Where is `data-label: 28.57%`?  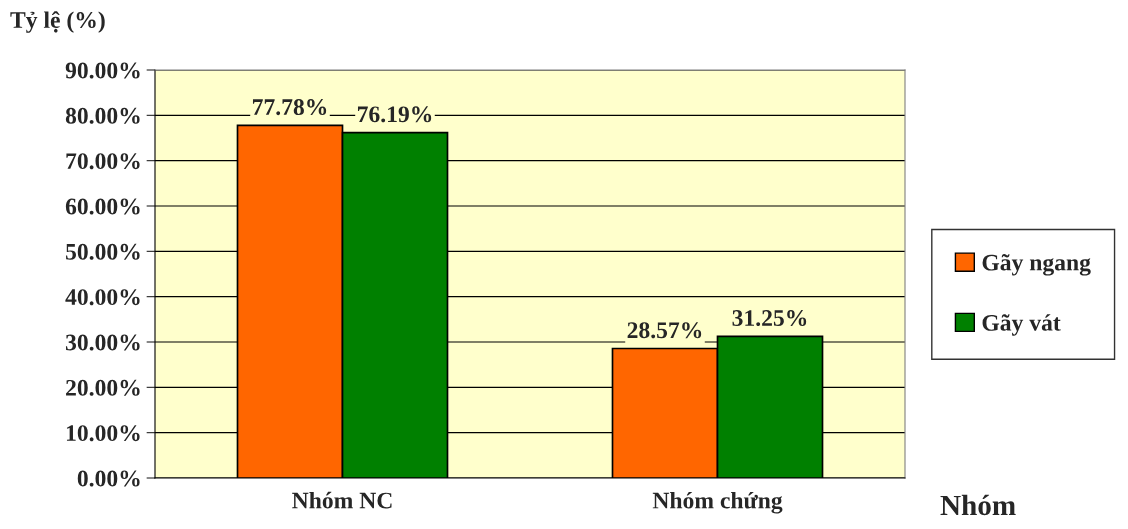
data-label: 28.57% is located at coordinates (664, 330).